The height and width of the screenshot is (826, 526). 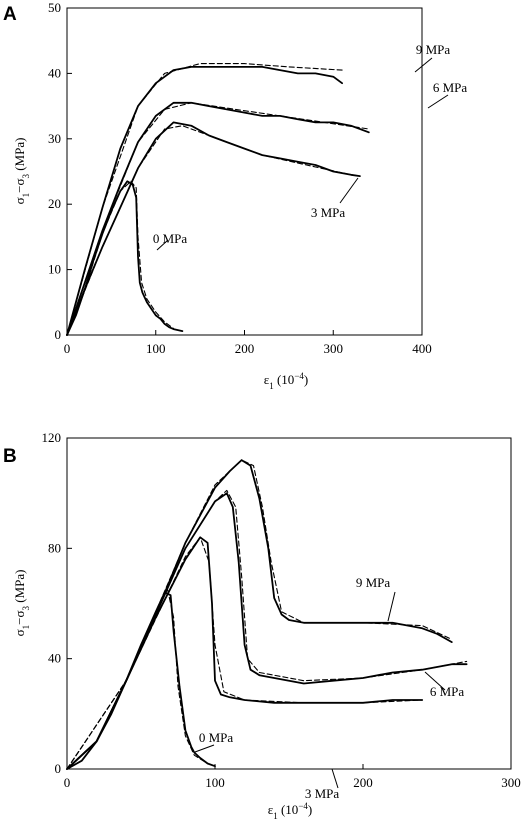 I want to click on series-3-mpa-fitted-line, so click(x=213, y=230).